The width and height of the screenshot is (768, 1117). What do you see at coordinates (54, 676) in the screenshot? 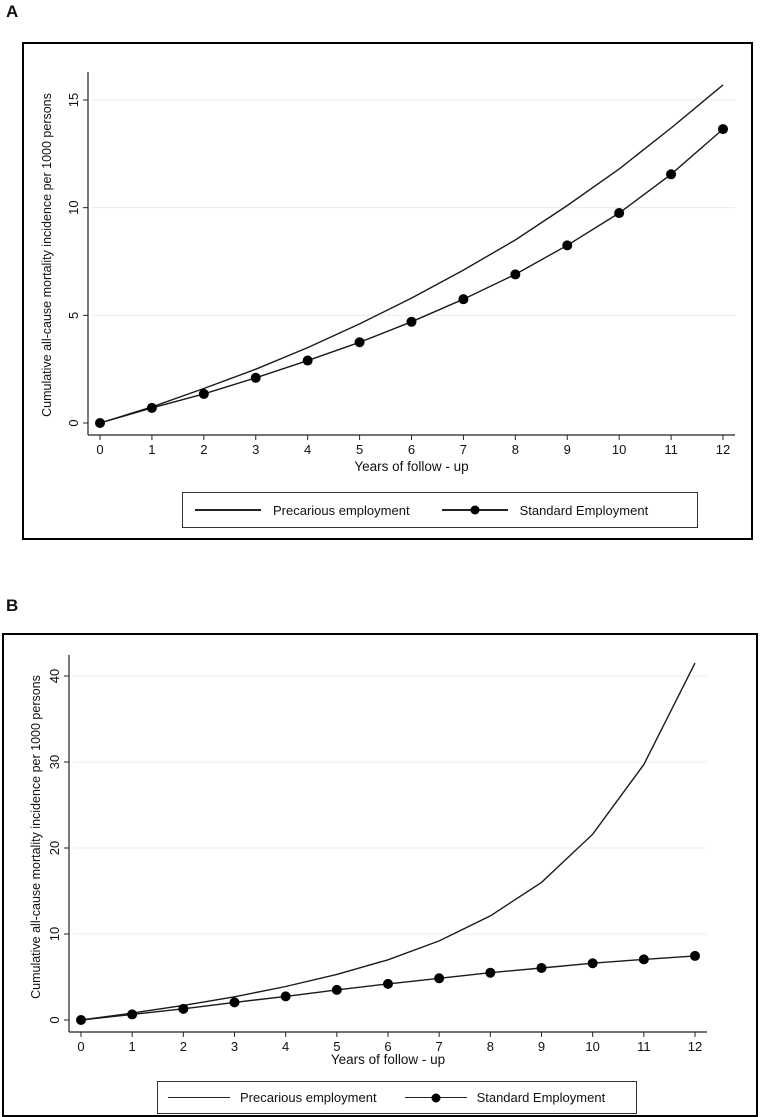
I see `y-tick-label: 40` at bounding box center [54, 676].